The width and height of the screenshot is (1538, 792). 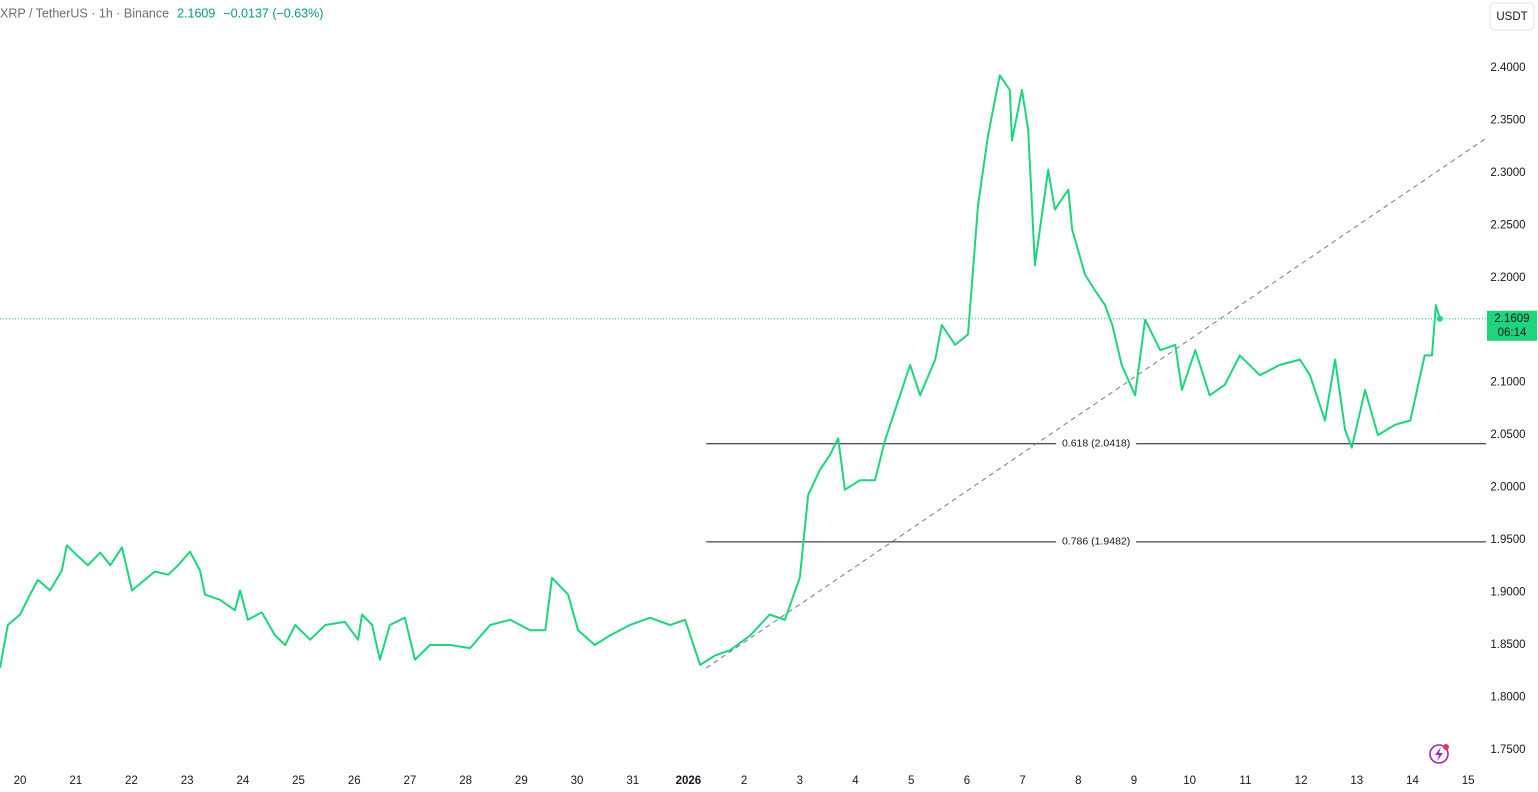 What do you see at coordinates (1468, 781) in the screenshot?
I see `x-tick-label: 15` at bounding box center [1468, 781].